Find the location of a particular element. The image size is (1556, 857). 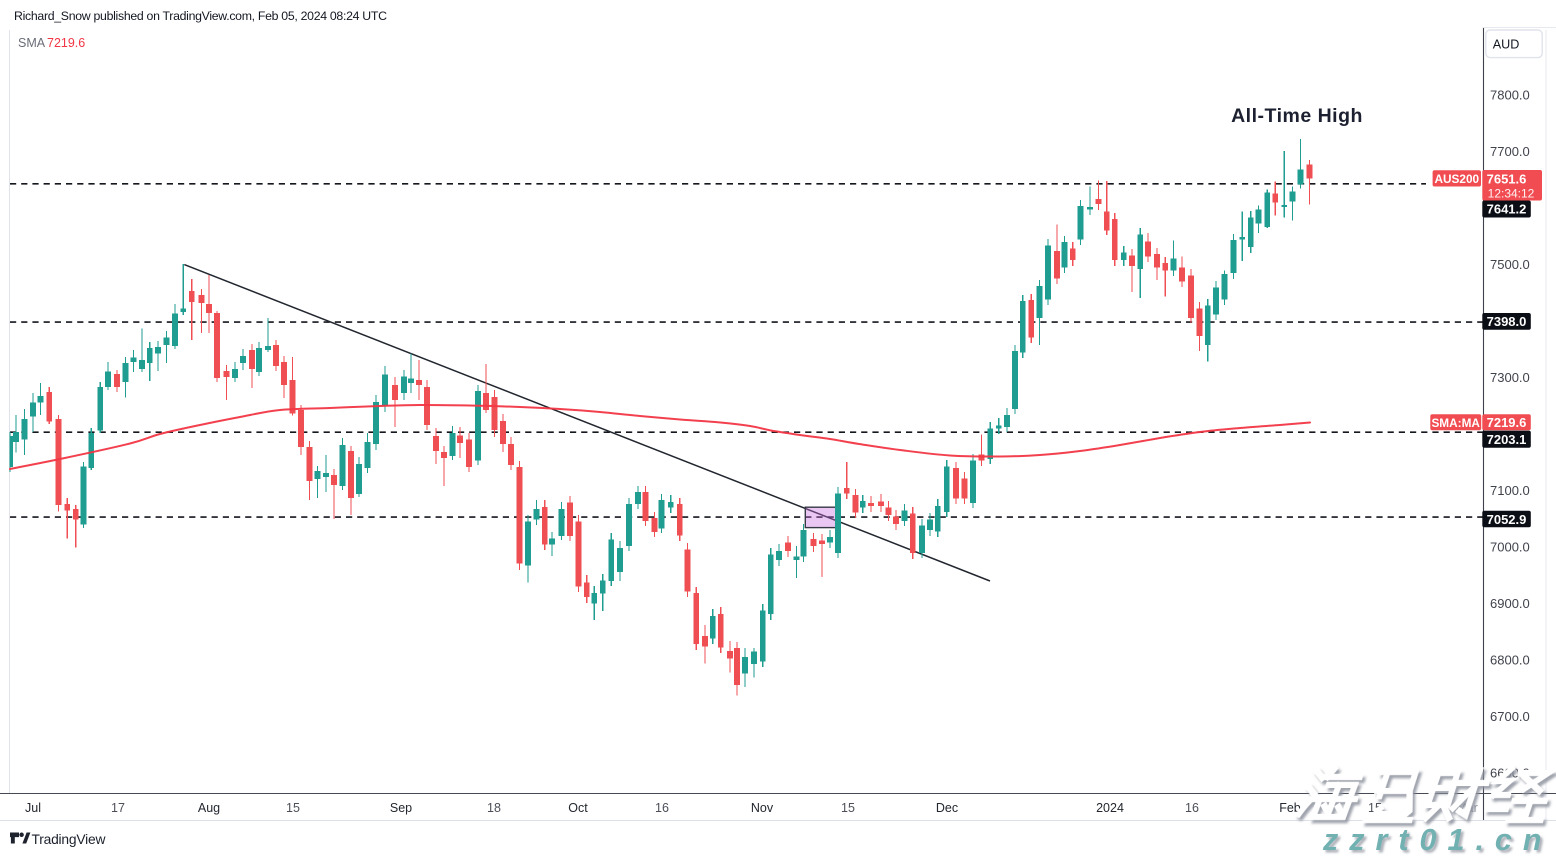

svg-text: 7100.0 is located at coordinates (1510, 490).